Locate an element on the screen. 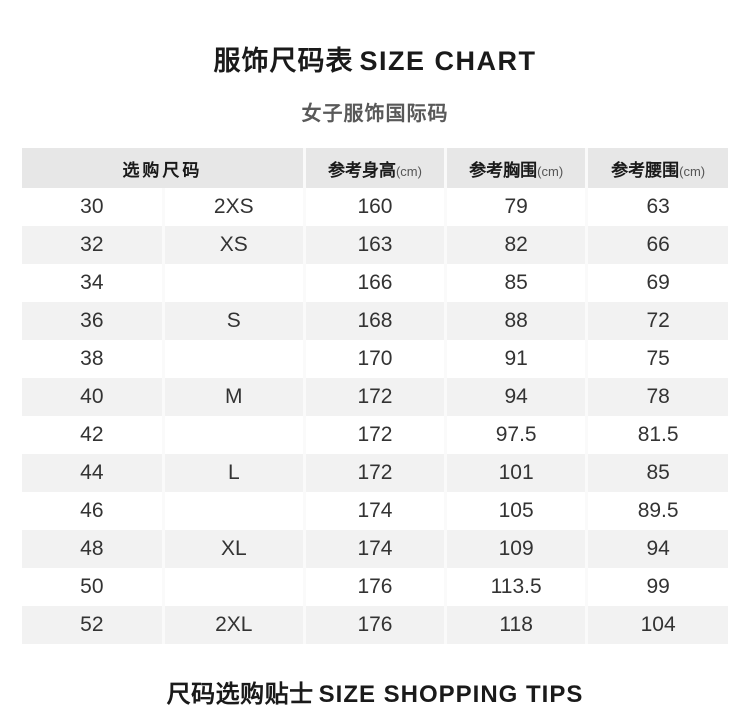 The height and width of the screenshot is (716, 750). header-height-unit: (cm) is located at coordinates (408, 171).